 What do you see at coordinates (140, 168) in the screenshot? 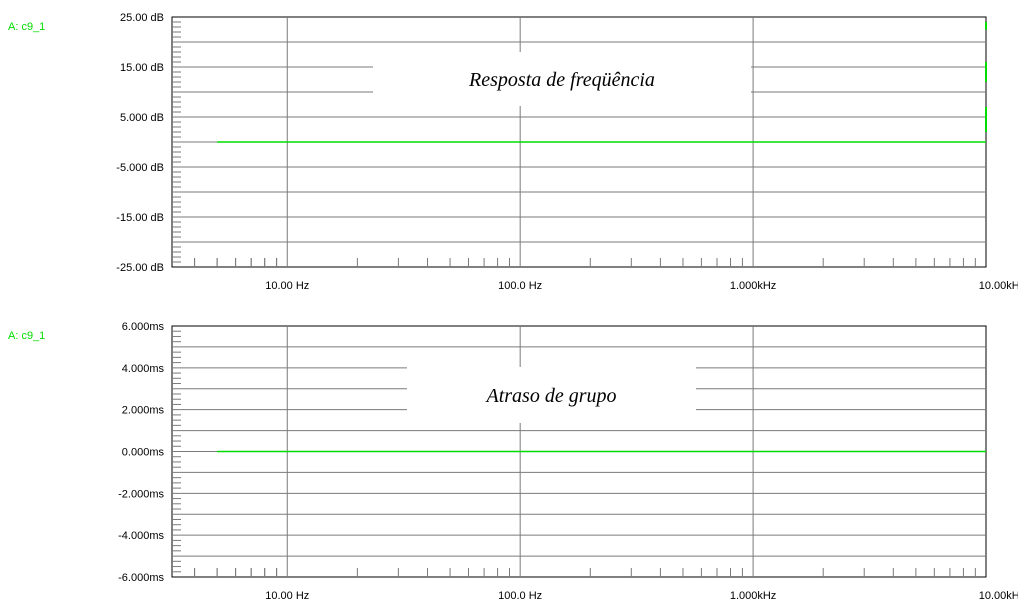
I see `y-tick-label: -5.000 dB` at bounding box center [140, 168].